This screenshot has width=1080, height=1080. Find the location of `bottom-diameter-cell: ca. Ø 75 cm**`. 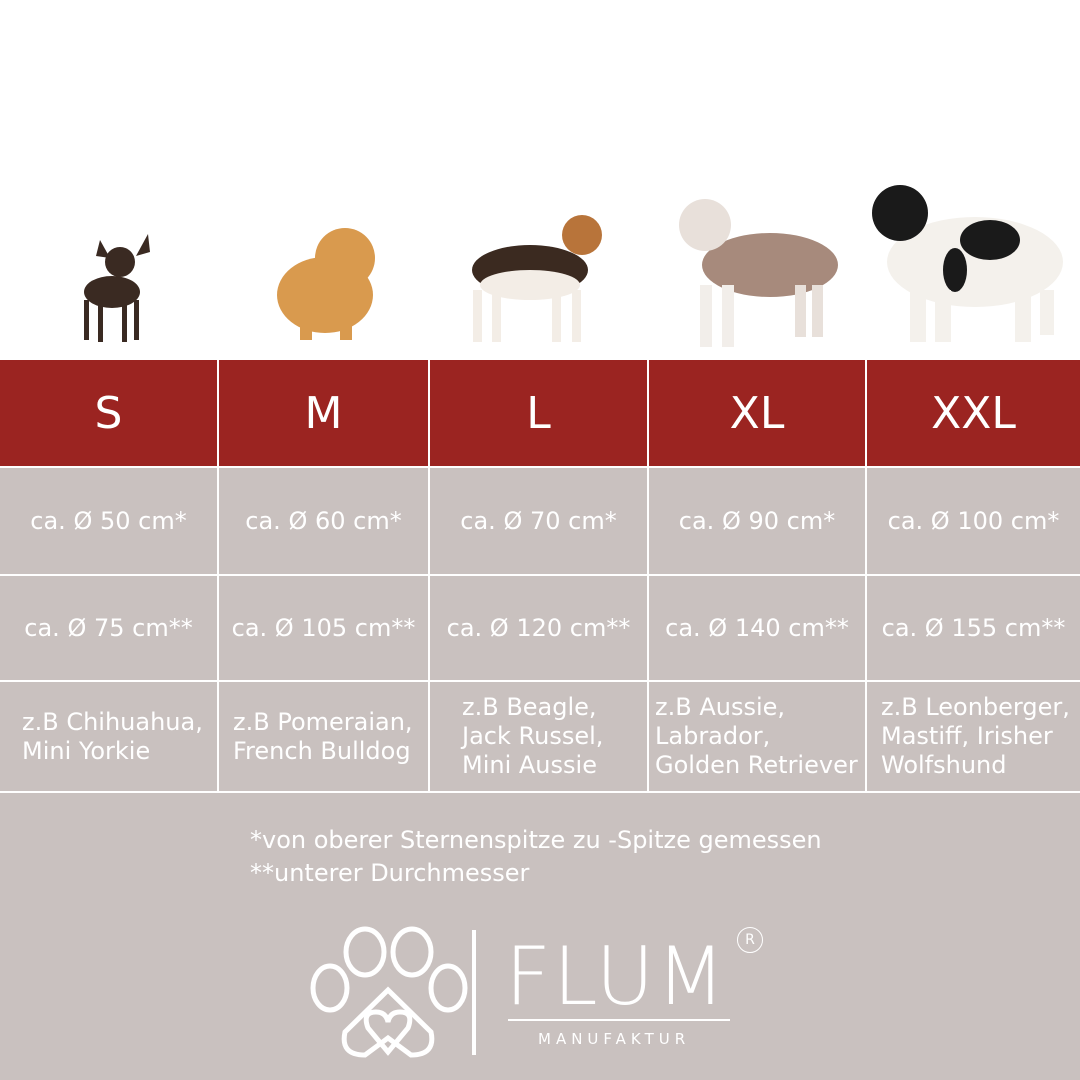

bottom-diameter-cell: ca. Ø 75 cm** is located at coordinates (108, 628).